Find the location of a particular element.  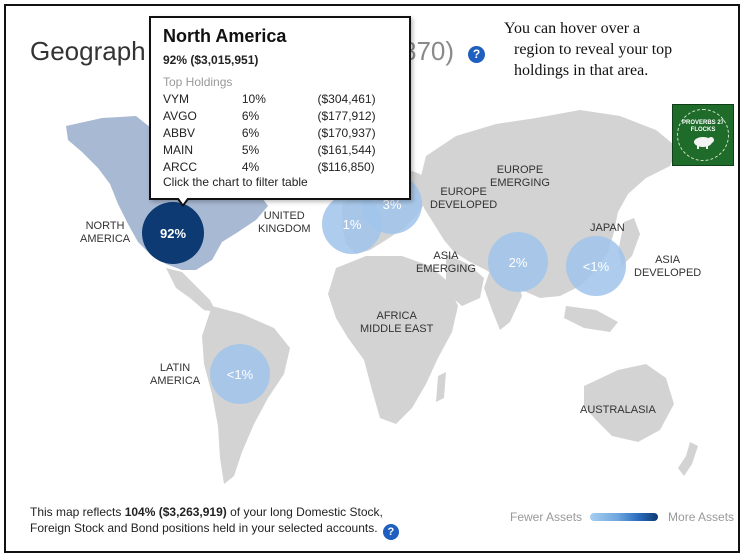

region-africa-middle-east is located at coordinates (393, 340).